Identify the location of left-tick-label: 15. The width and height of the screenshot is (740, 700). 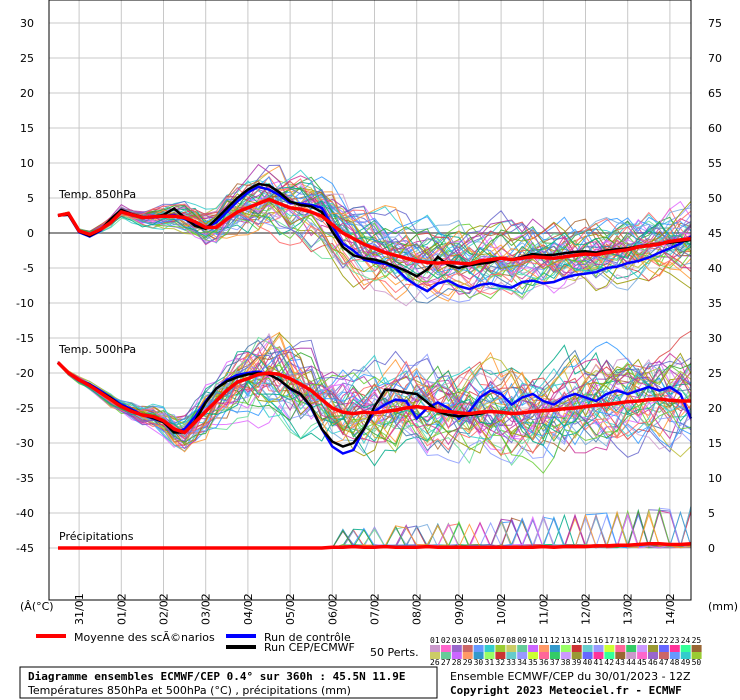
(27, 128).